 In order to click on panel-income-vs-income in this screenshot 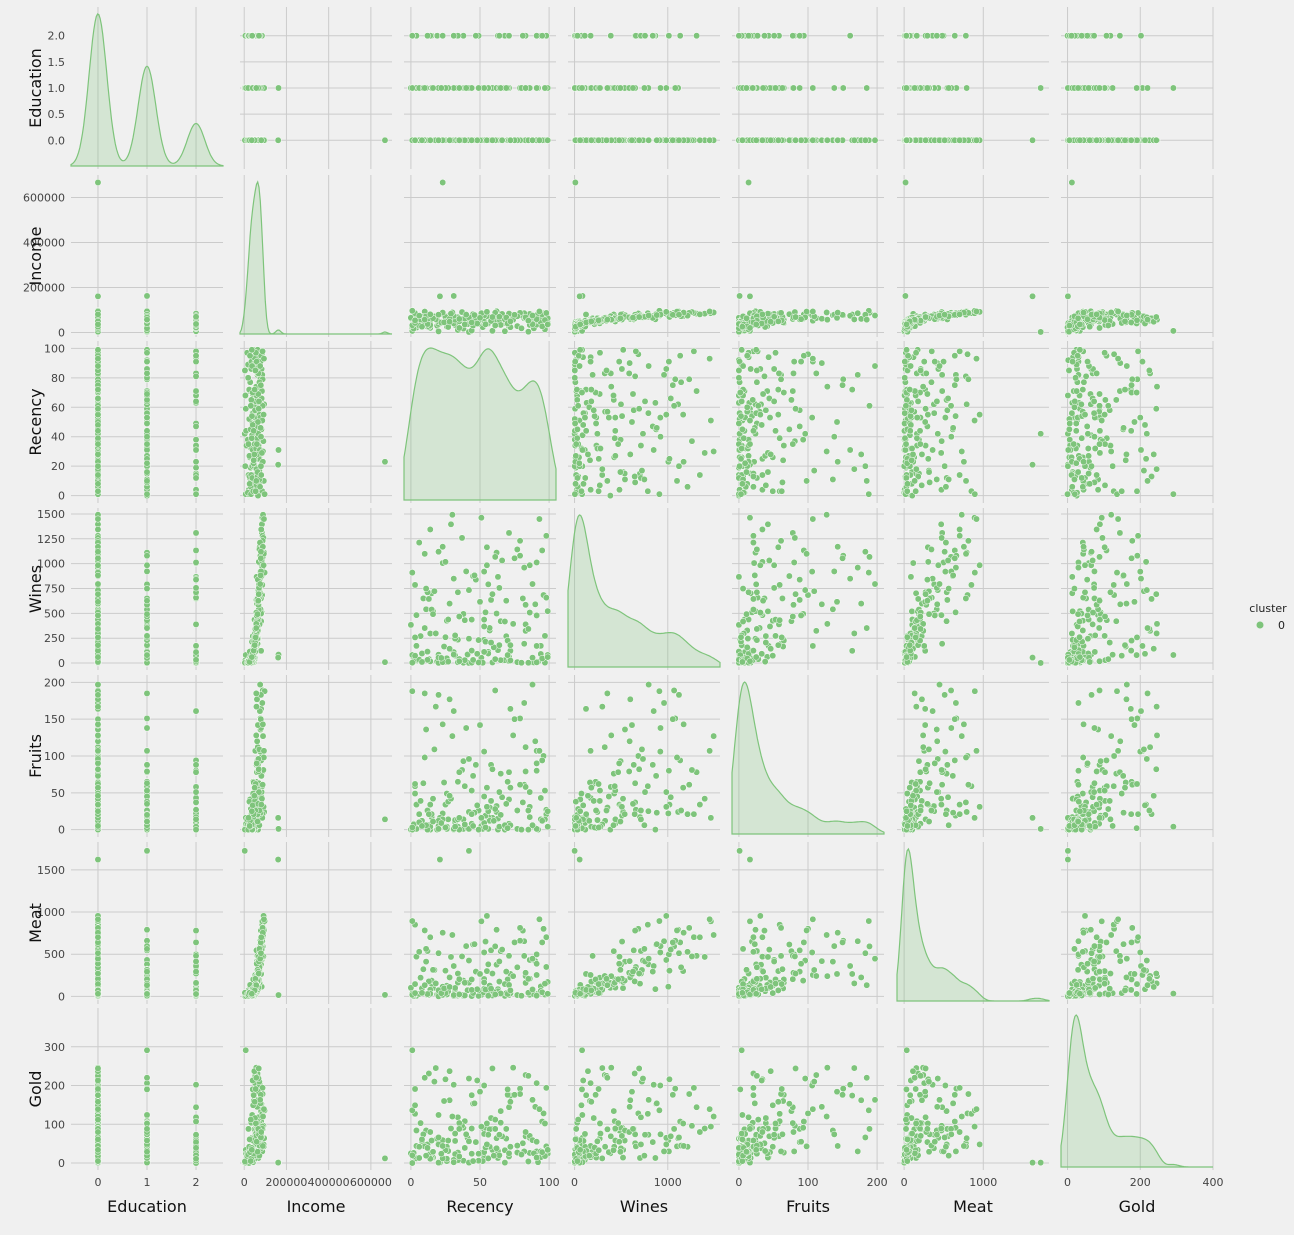, I will do `click(316, 256)`.